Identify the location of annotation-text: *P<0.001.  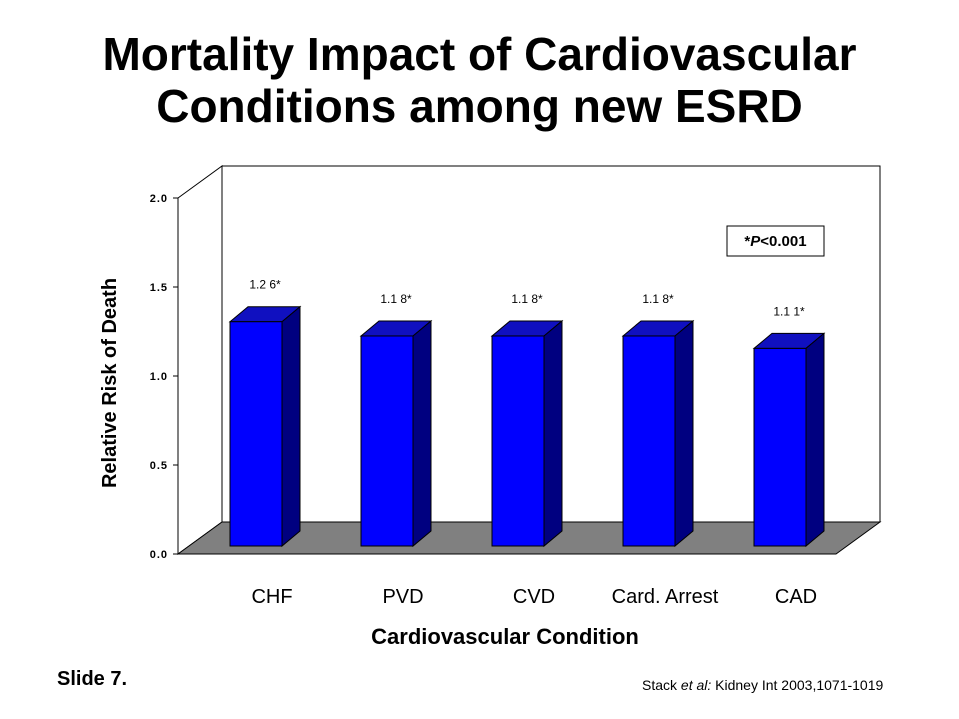
(775, 241).